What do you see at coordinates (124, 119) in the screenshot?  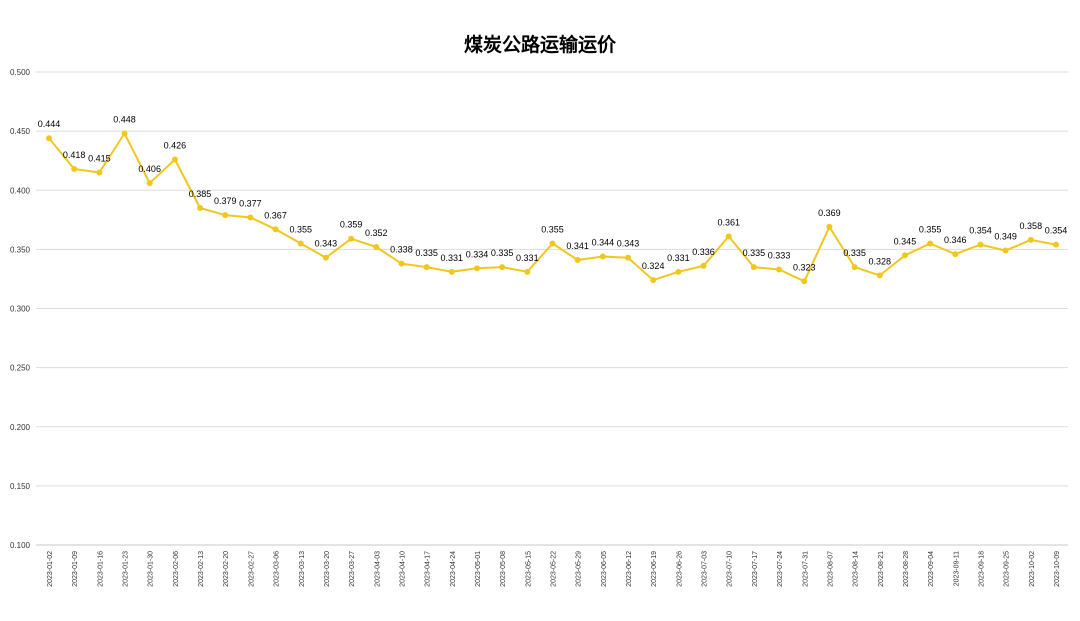 I see `data-label: 0.448` at bounding box center [124, 119].